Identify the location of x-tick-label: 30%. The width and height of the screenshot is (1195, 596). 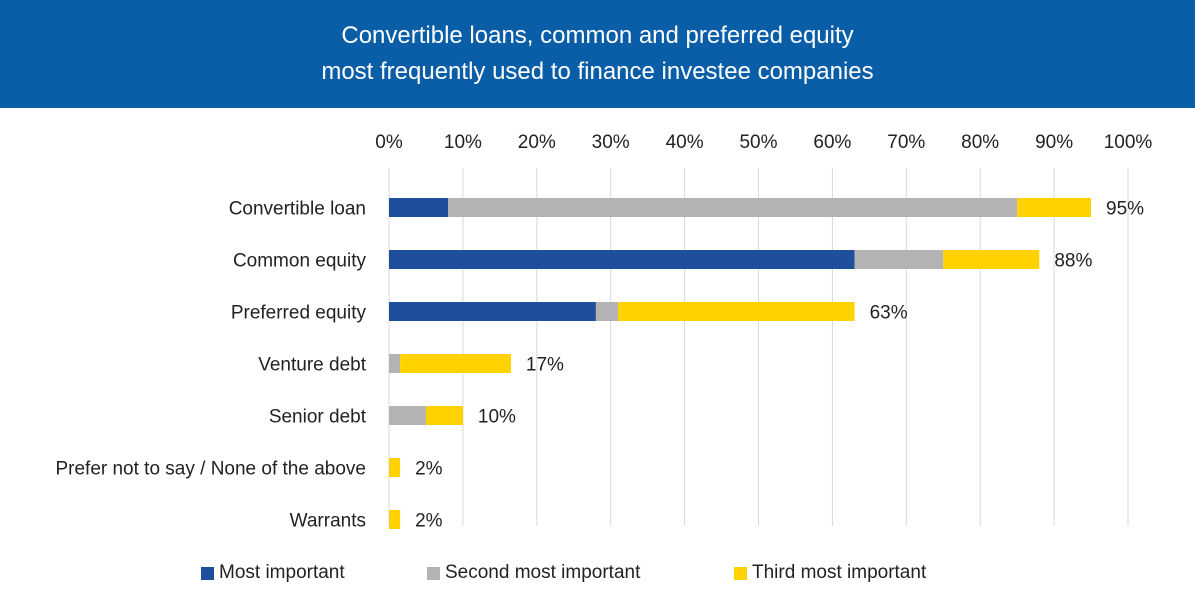
(611, 142).